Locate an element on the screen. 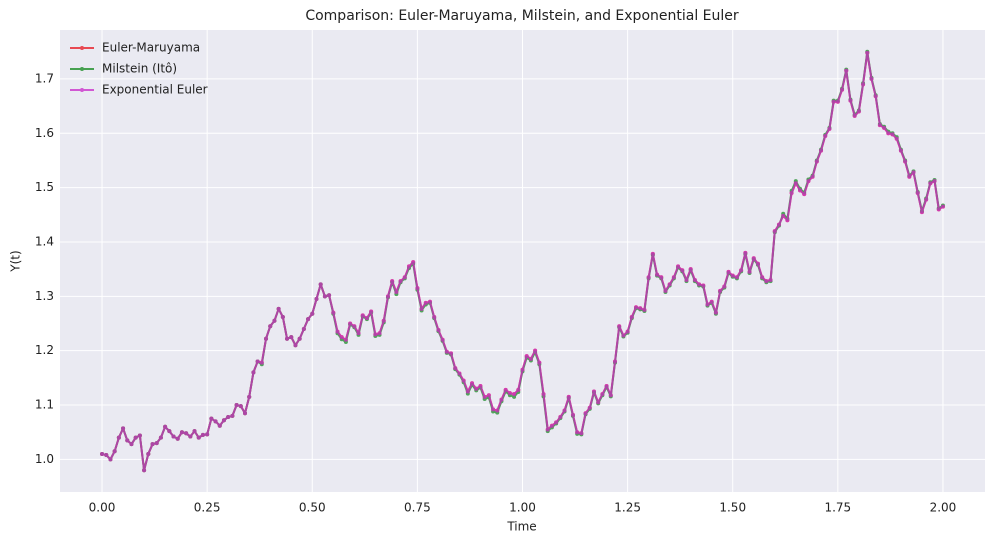 Image resolution: width=998 pixels, height=545 pixels. y-tick-label: 1.1 is located at coordinates (44, 405).